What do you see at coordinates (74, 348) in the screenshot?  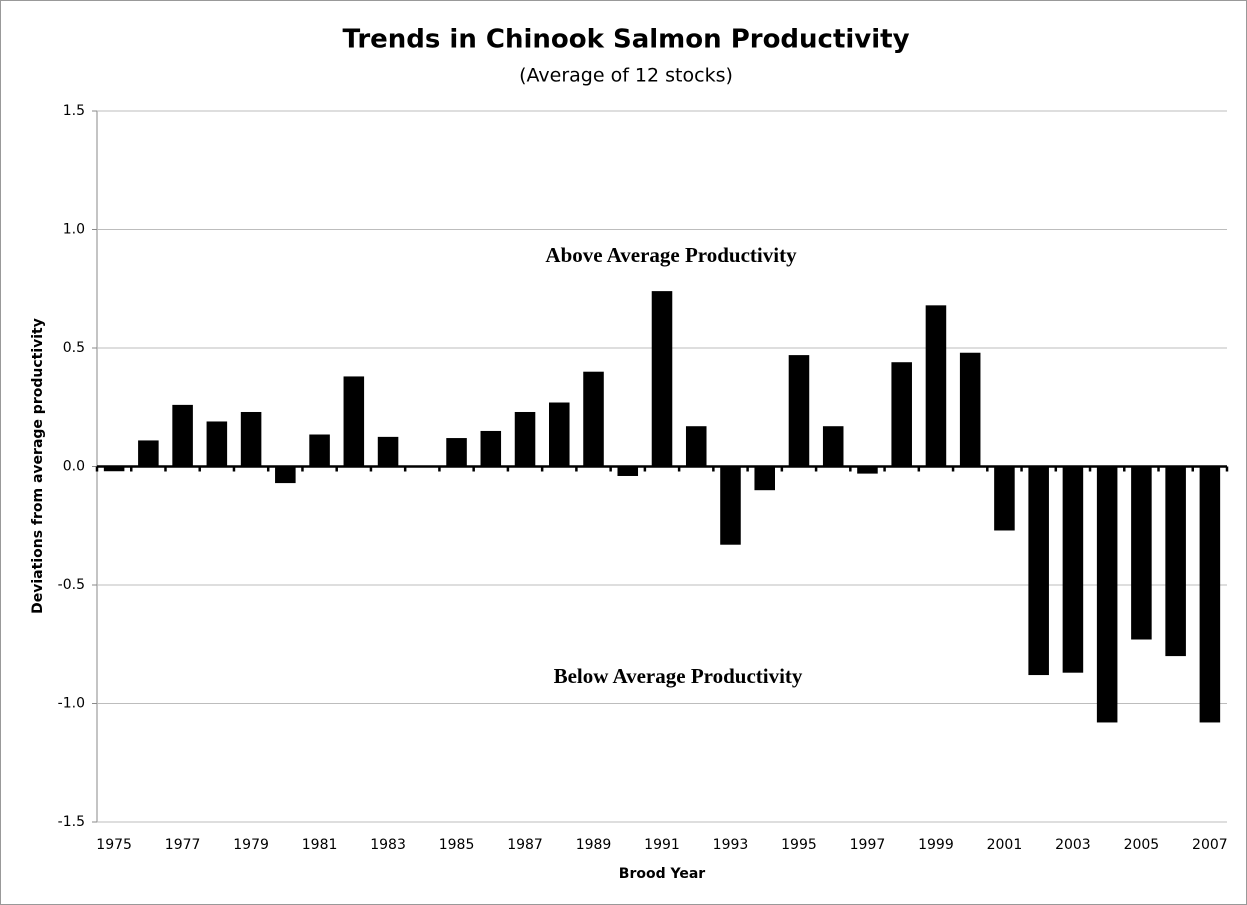 I see `y-tick-label: 0.5` at bounding box center [74, 348].